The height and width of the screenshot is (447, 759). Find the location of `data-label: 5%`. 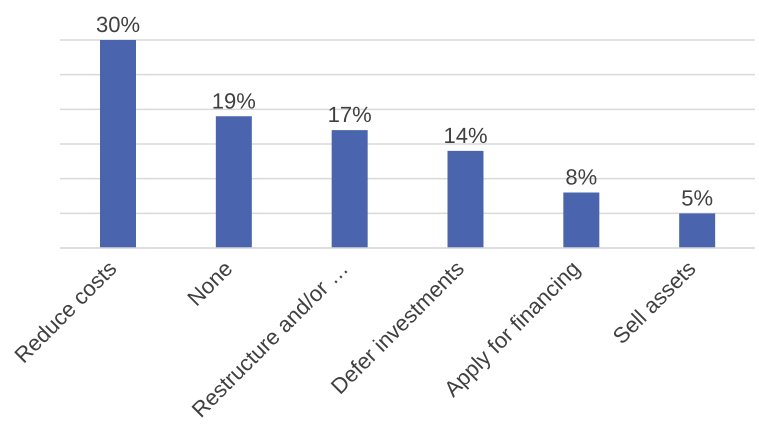

data-label: 5% is located at coordinates (697, 197).